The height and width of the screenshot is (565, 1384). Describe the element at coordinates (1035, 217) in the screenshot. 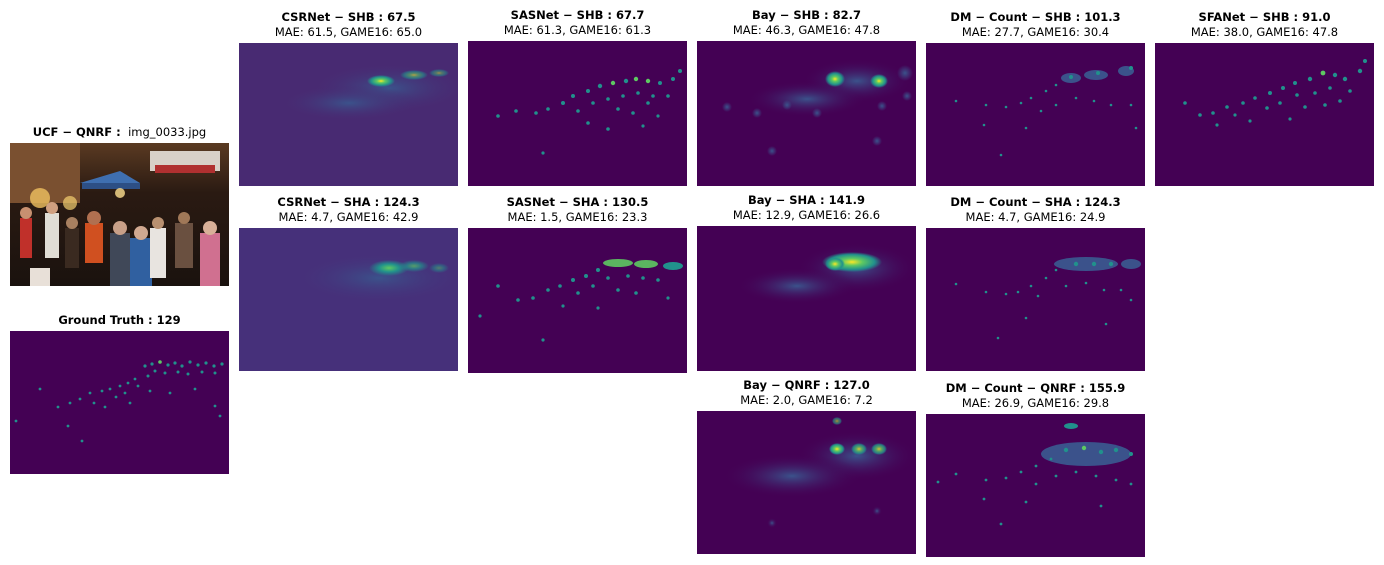

I see `dm-count-sha-metrics: MAE: 4.7, GAME16: 24.9` at that location.